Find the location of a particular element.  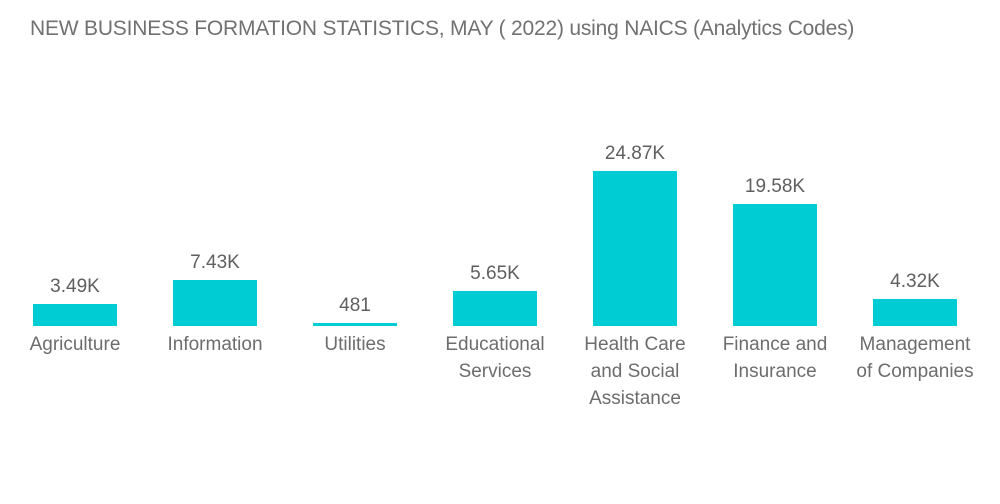

category-label-cell: Finance and Insurance is located at coordinates (775, 371).